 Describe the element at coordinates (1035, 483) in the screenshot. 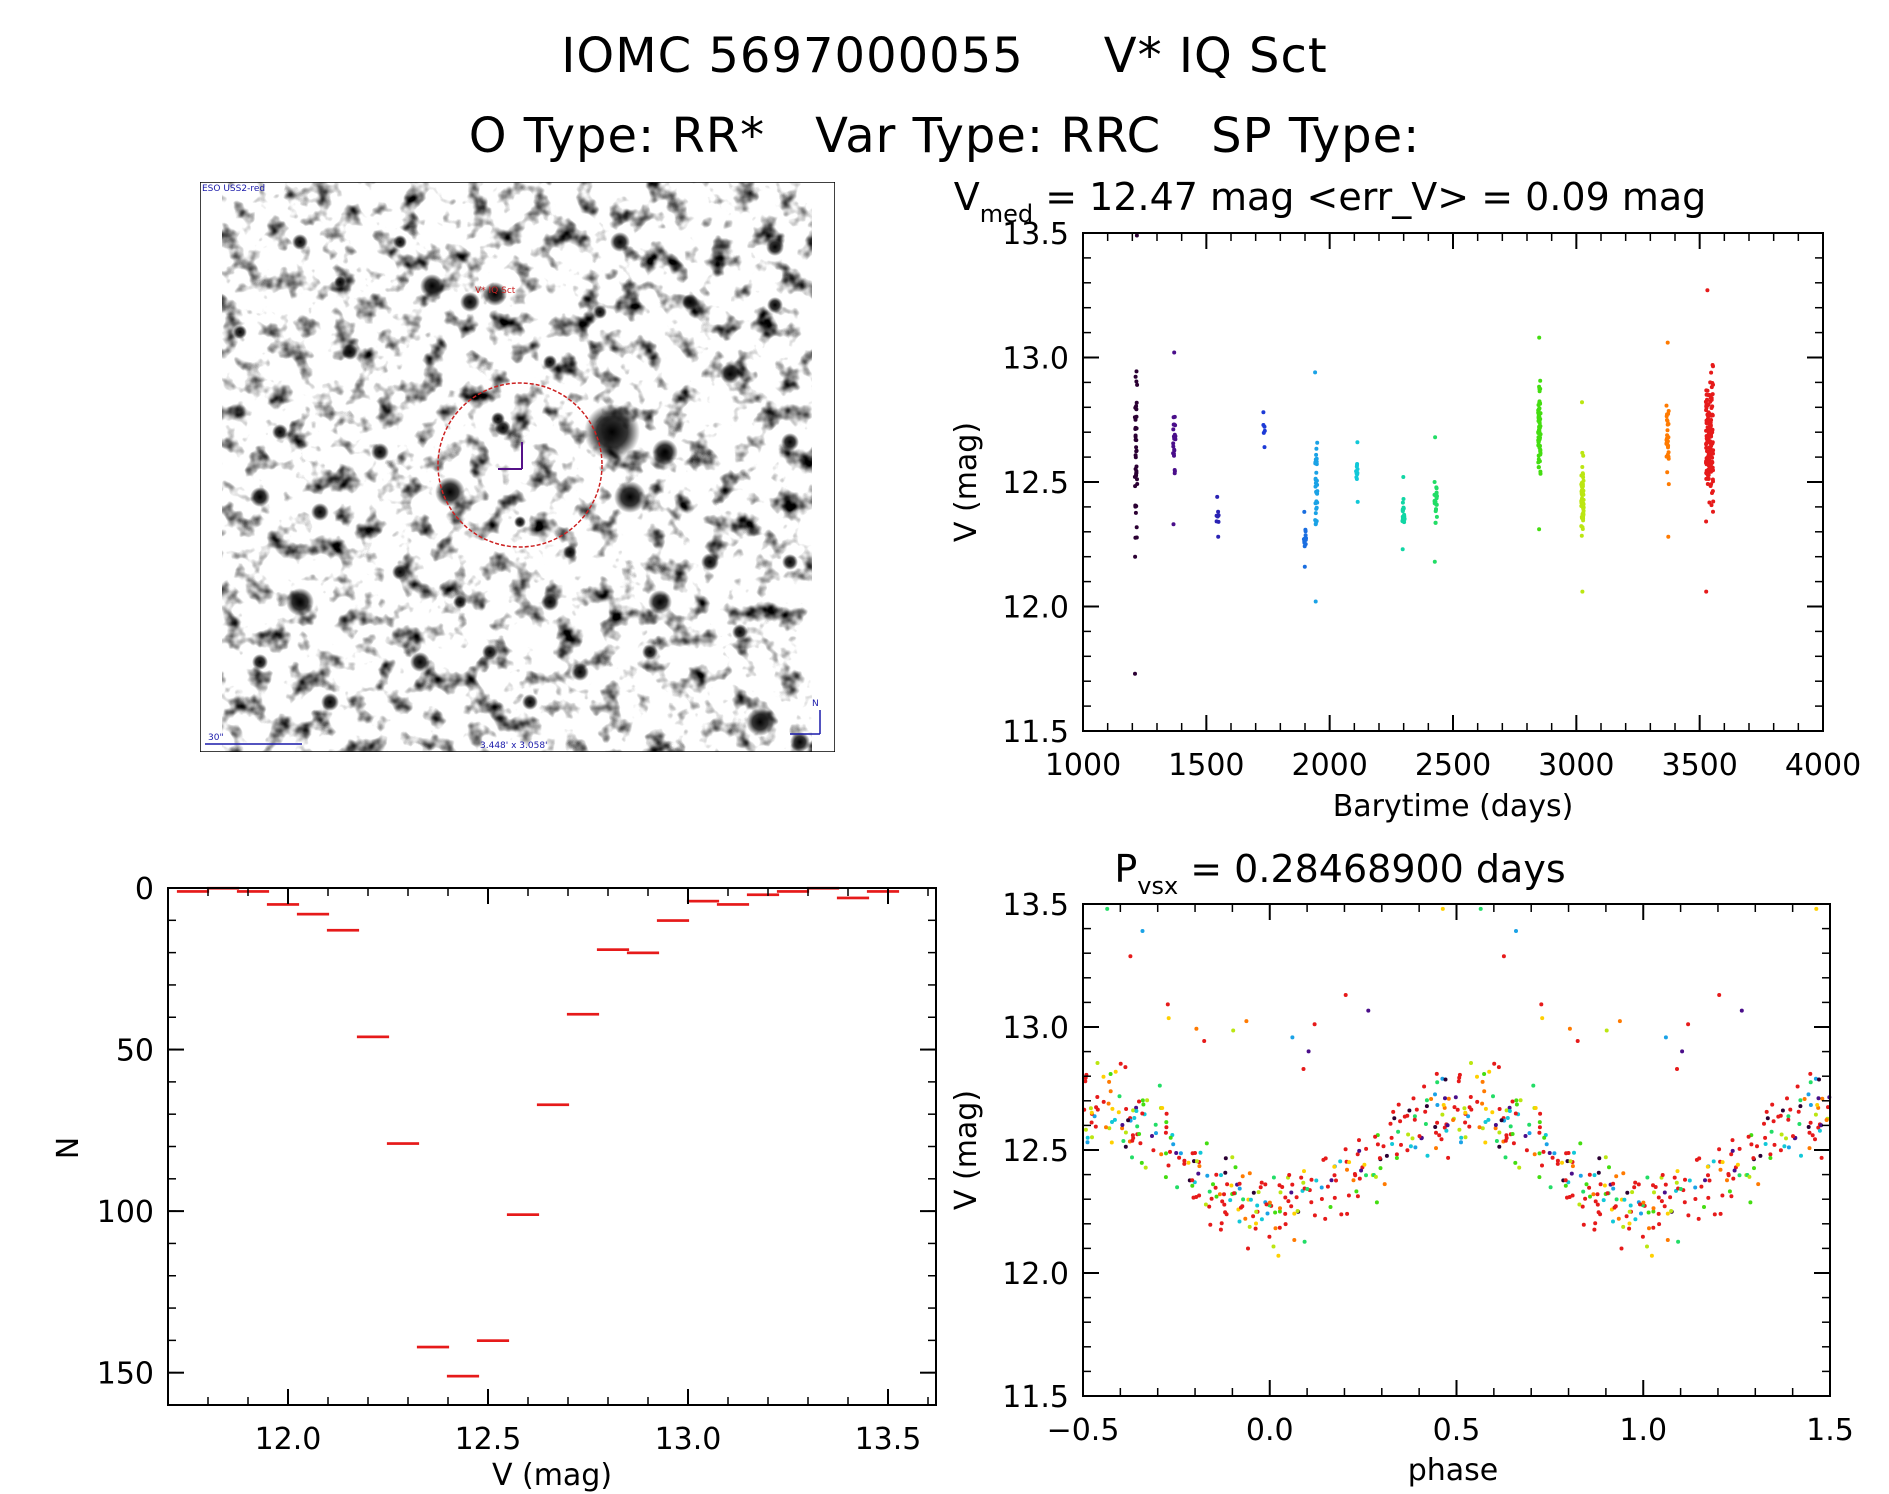

I see `y-tick-label: 12.5` at that location.